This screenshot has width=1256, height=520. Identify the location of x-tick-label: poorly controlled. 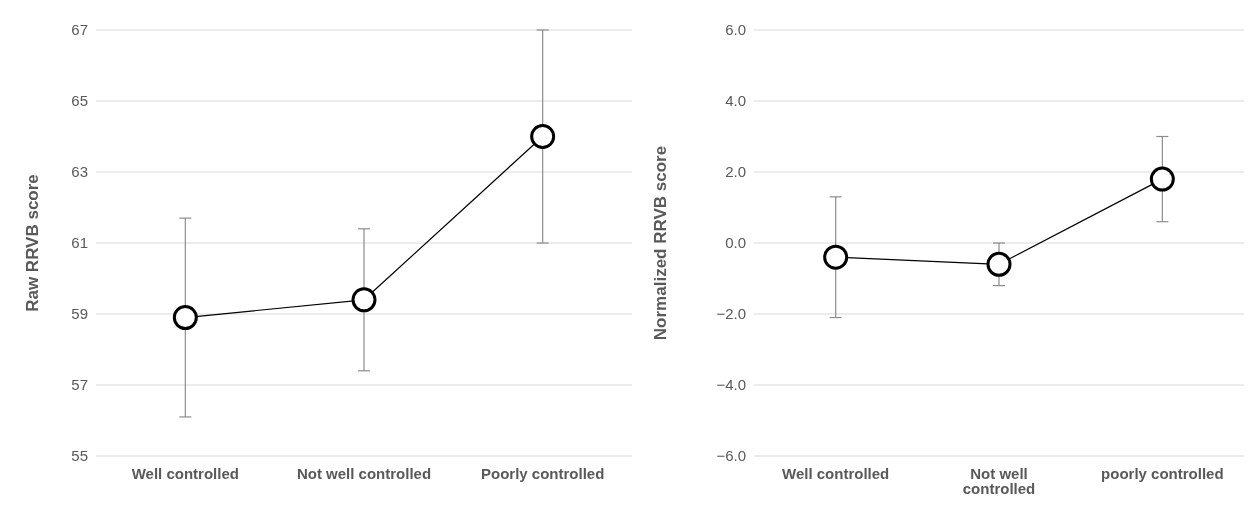
(1162, 473).